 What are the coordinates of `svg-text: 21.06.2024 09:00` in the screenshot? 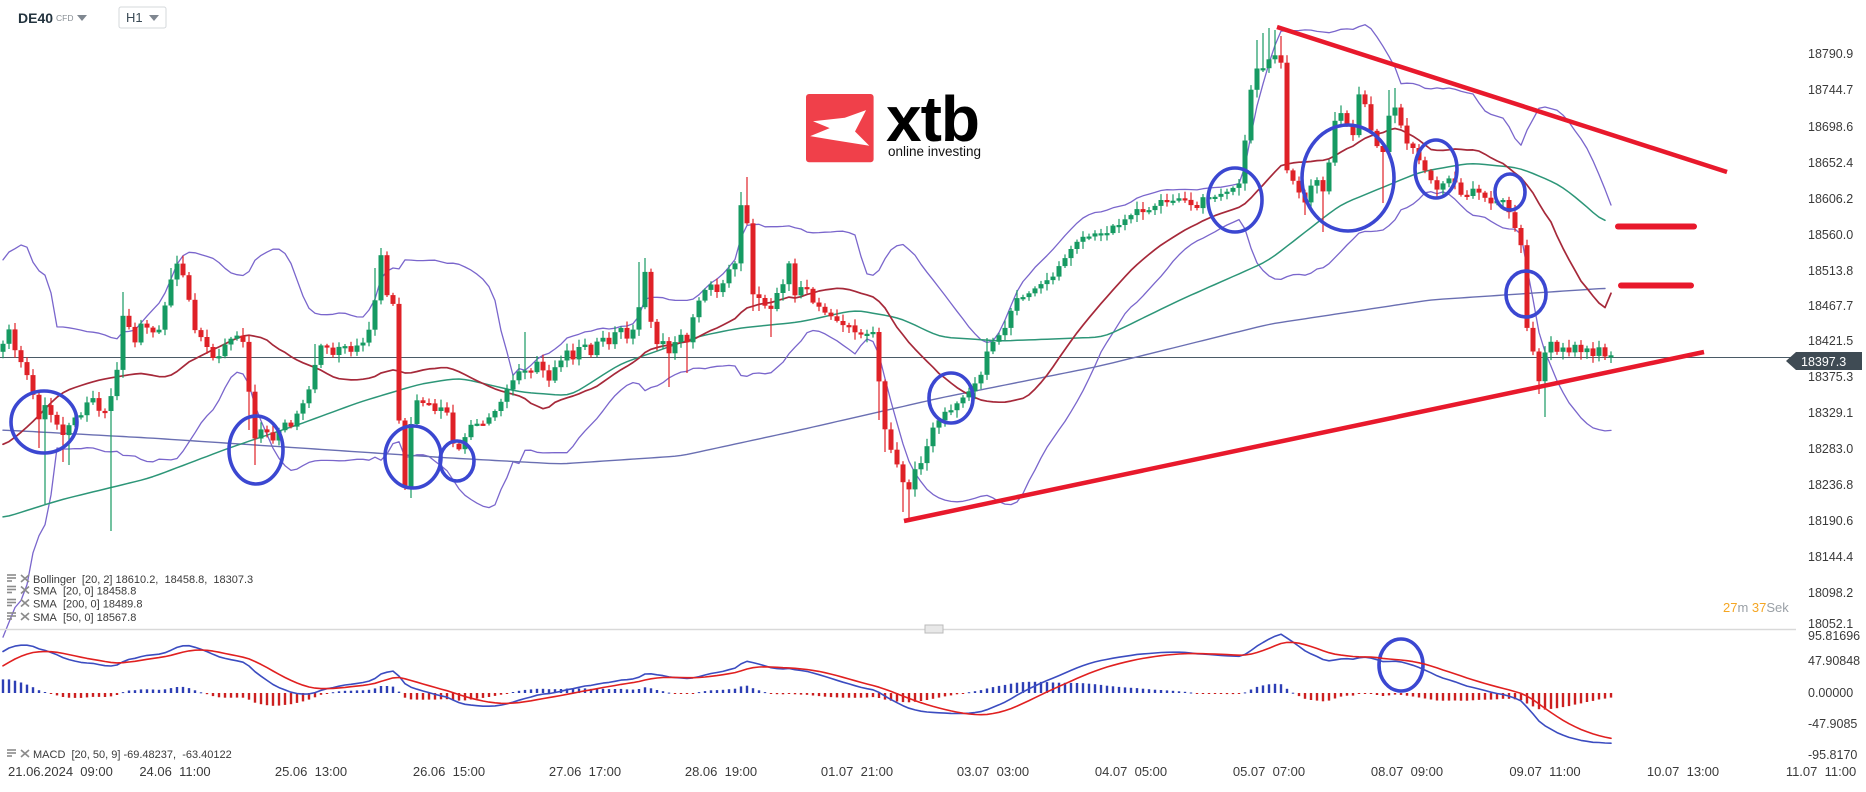 It's located at (60, 771).